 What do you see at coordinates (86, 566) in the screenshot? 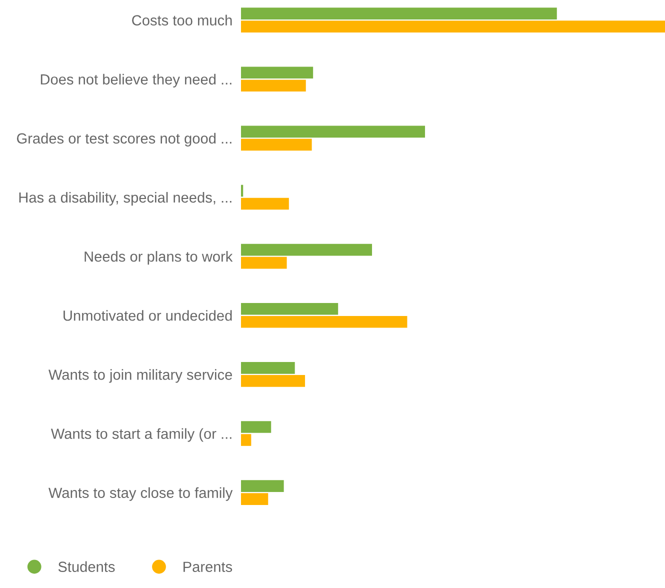
I see `legend-label: Students` at bounding box center [86, 566].